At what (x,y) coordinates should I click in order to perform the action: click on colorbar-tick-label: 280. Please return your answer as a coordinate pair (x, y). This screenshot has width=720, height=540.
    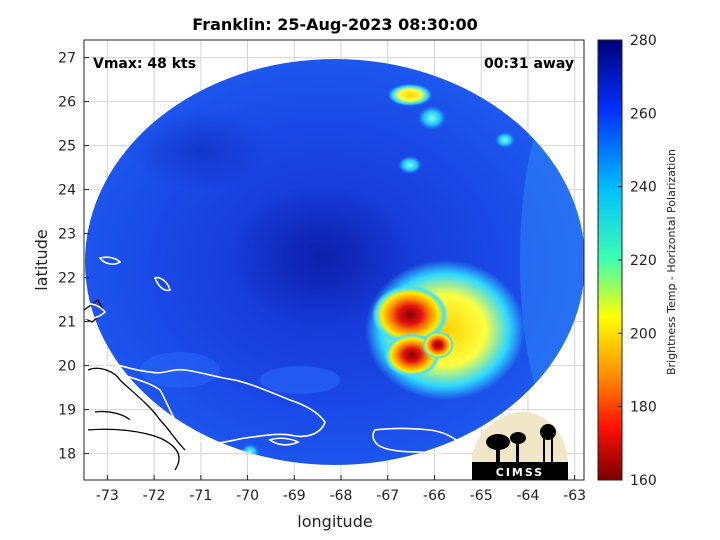
    Looking at the image, I should click on (643, 41).